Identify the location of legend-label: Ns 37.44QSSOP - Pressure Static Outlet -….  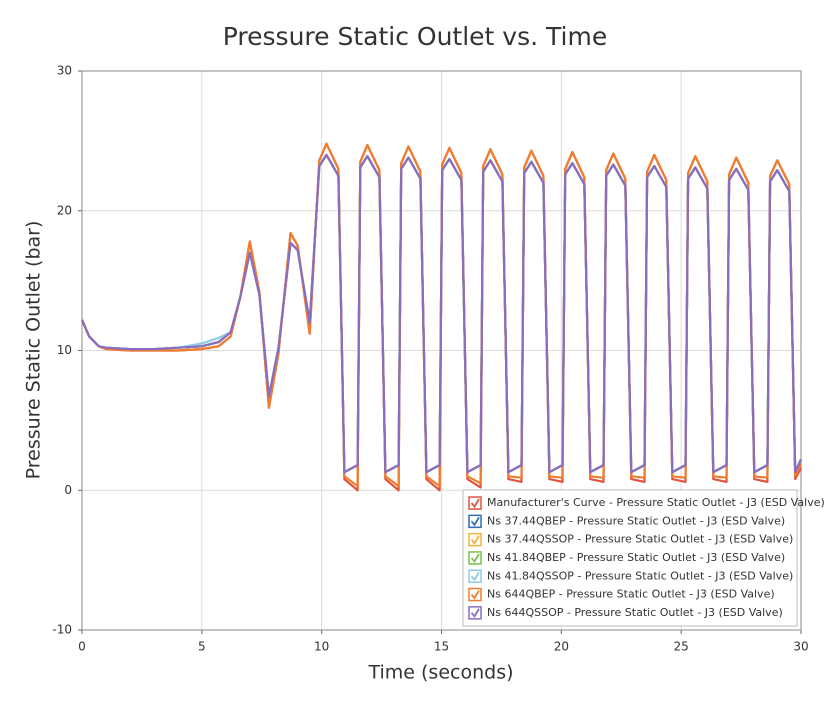
(640, 539).